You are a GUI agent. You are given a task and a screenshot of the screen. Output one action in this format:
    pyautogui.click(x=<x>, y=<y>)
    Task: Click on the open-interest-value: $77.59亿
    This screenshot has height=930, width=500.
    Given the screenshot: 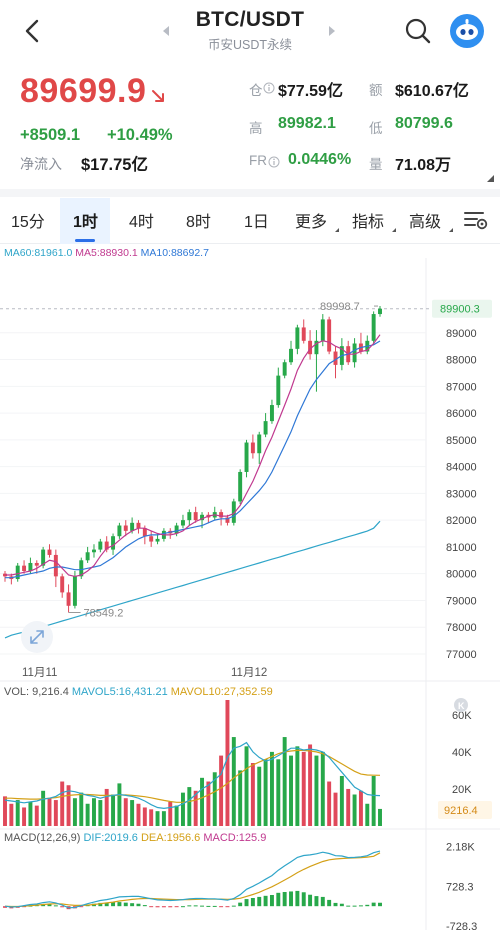 What is the action you would take?
    pyautogui.click(x=310, y=91)
    